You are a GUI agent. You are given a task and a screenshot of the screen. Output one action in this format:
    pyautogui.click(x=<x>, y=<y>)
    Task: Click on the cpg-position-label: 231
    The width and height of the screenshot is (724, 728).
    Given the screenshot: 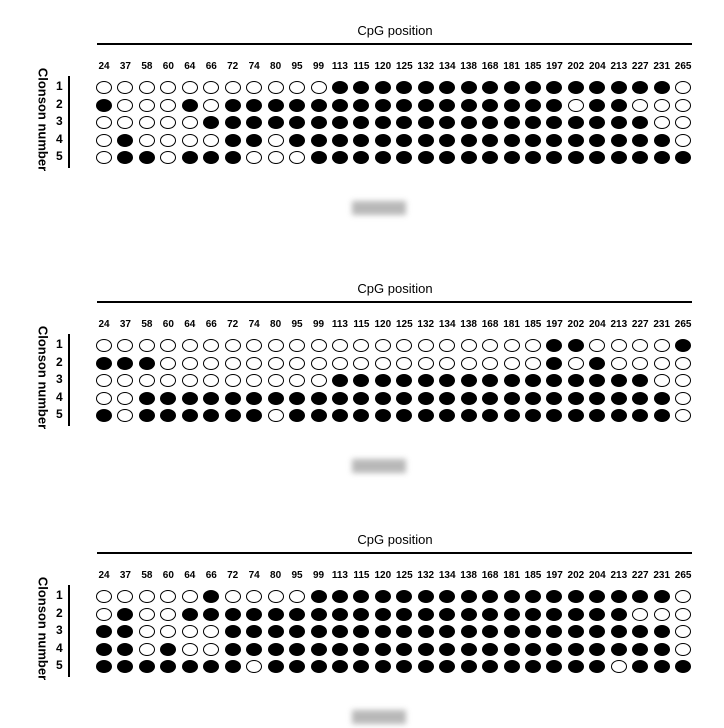 What is the action you would take?
    pyautogui.click(x=662, y=66)
    